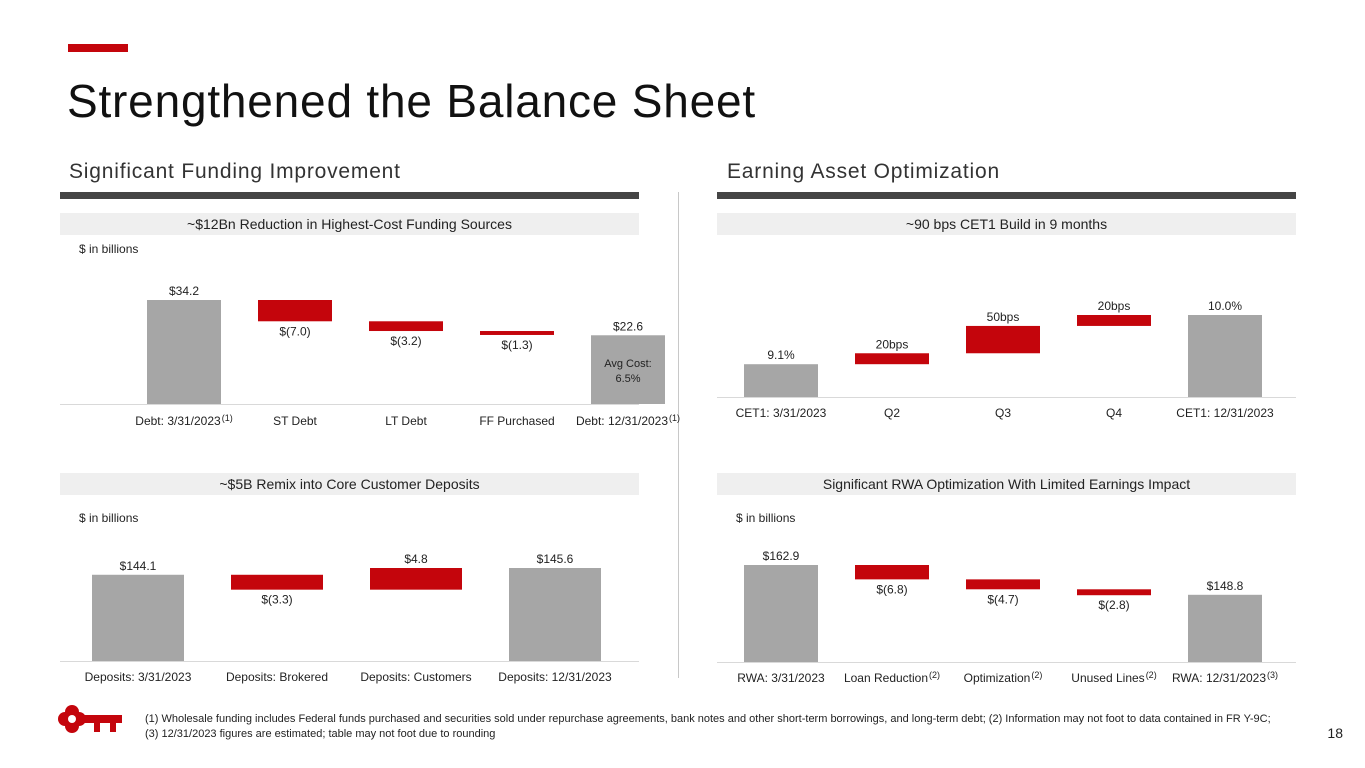  Describe the element at coordinates (184, 291) in the screenshot. I see `funding-data-label-1: $34.2` at that location.